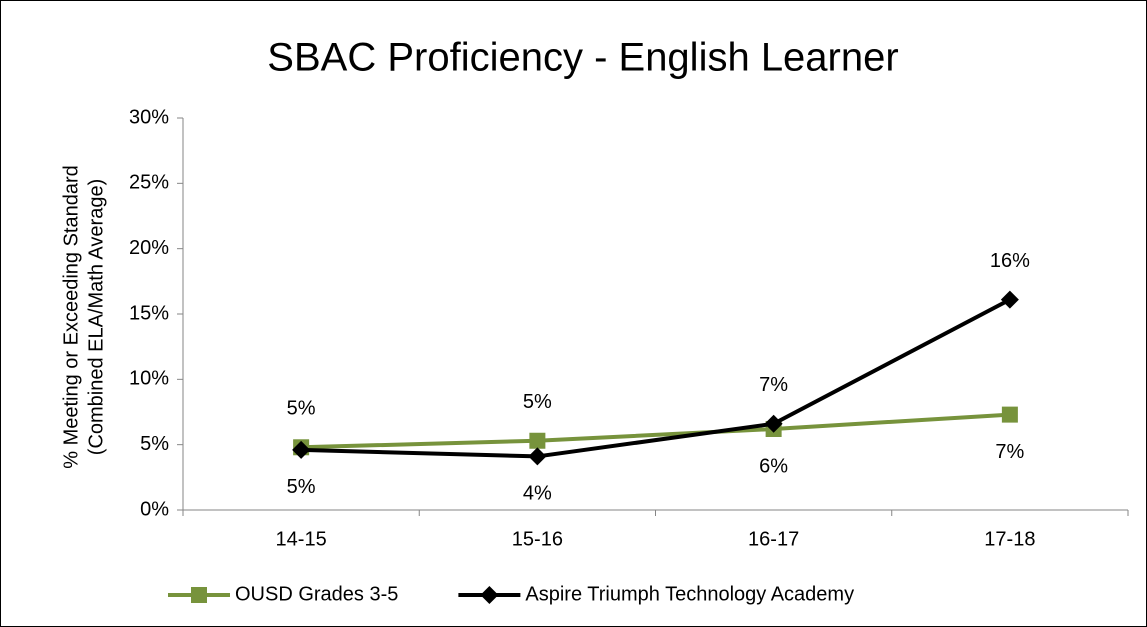 The width and height of the screenshot is (1147, 627). What do you see at coordinates (582, 58) in the screenshot?
I see `chart-title: SBAC Proficiency - English Learner` at bounding box center [582, 58].